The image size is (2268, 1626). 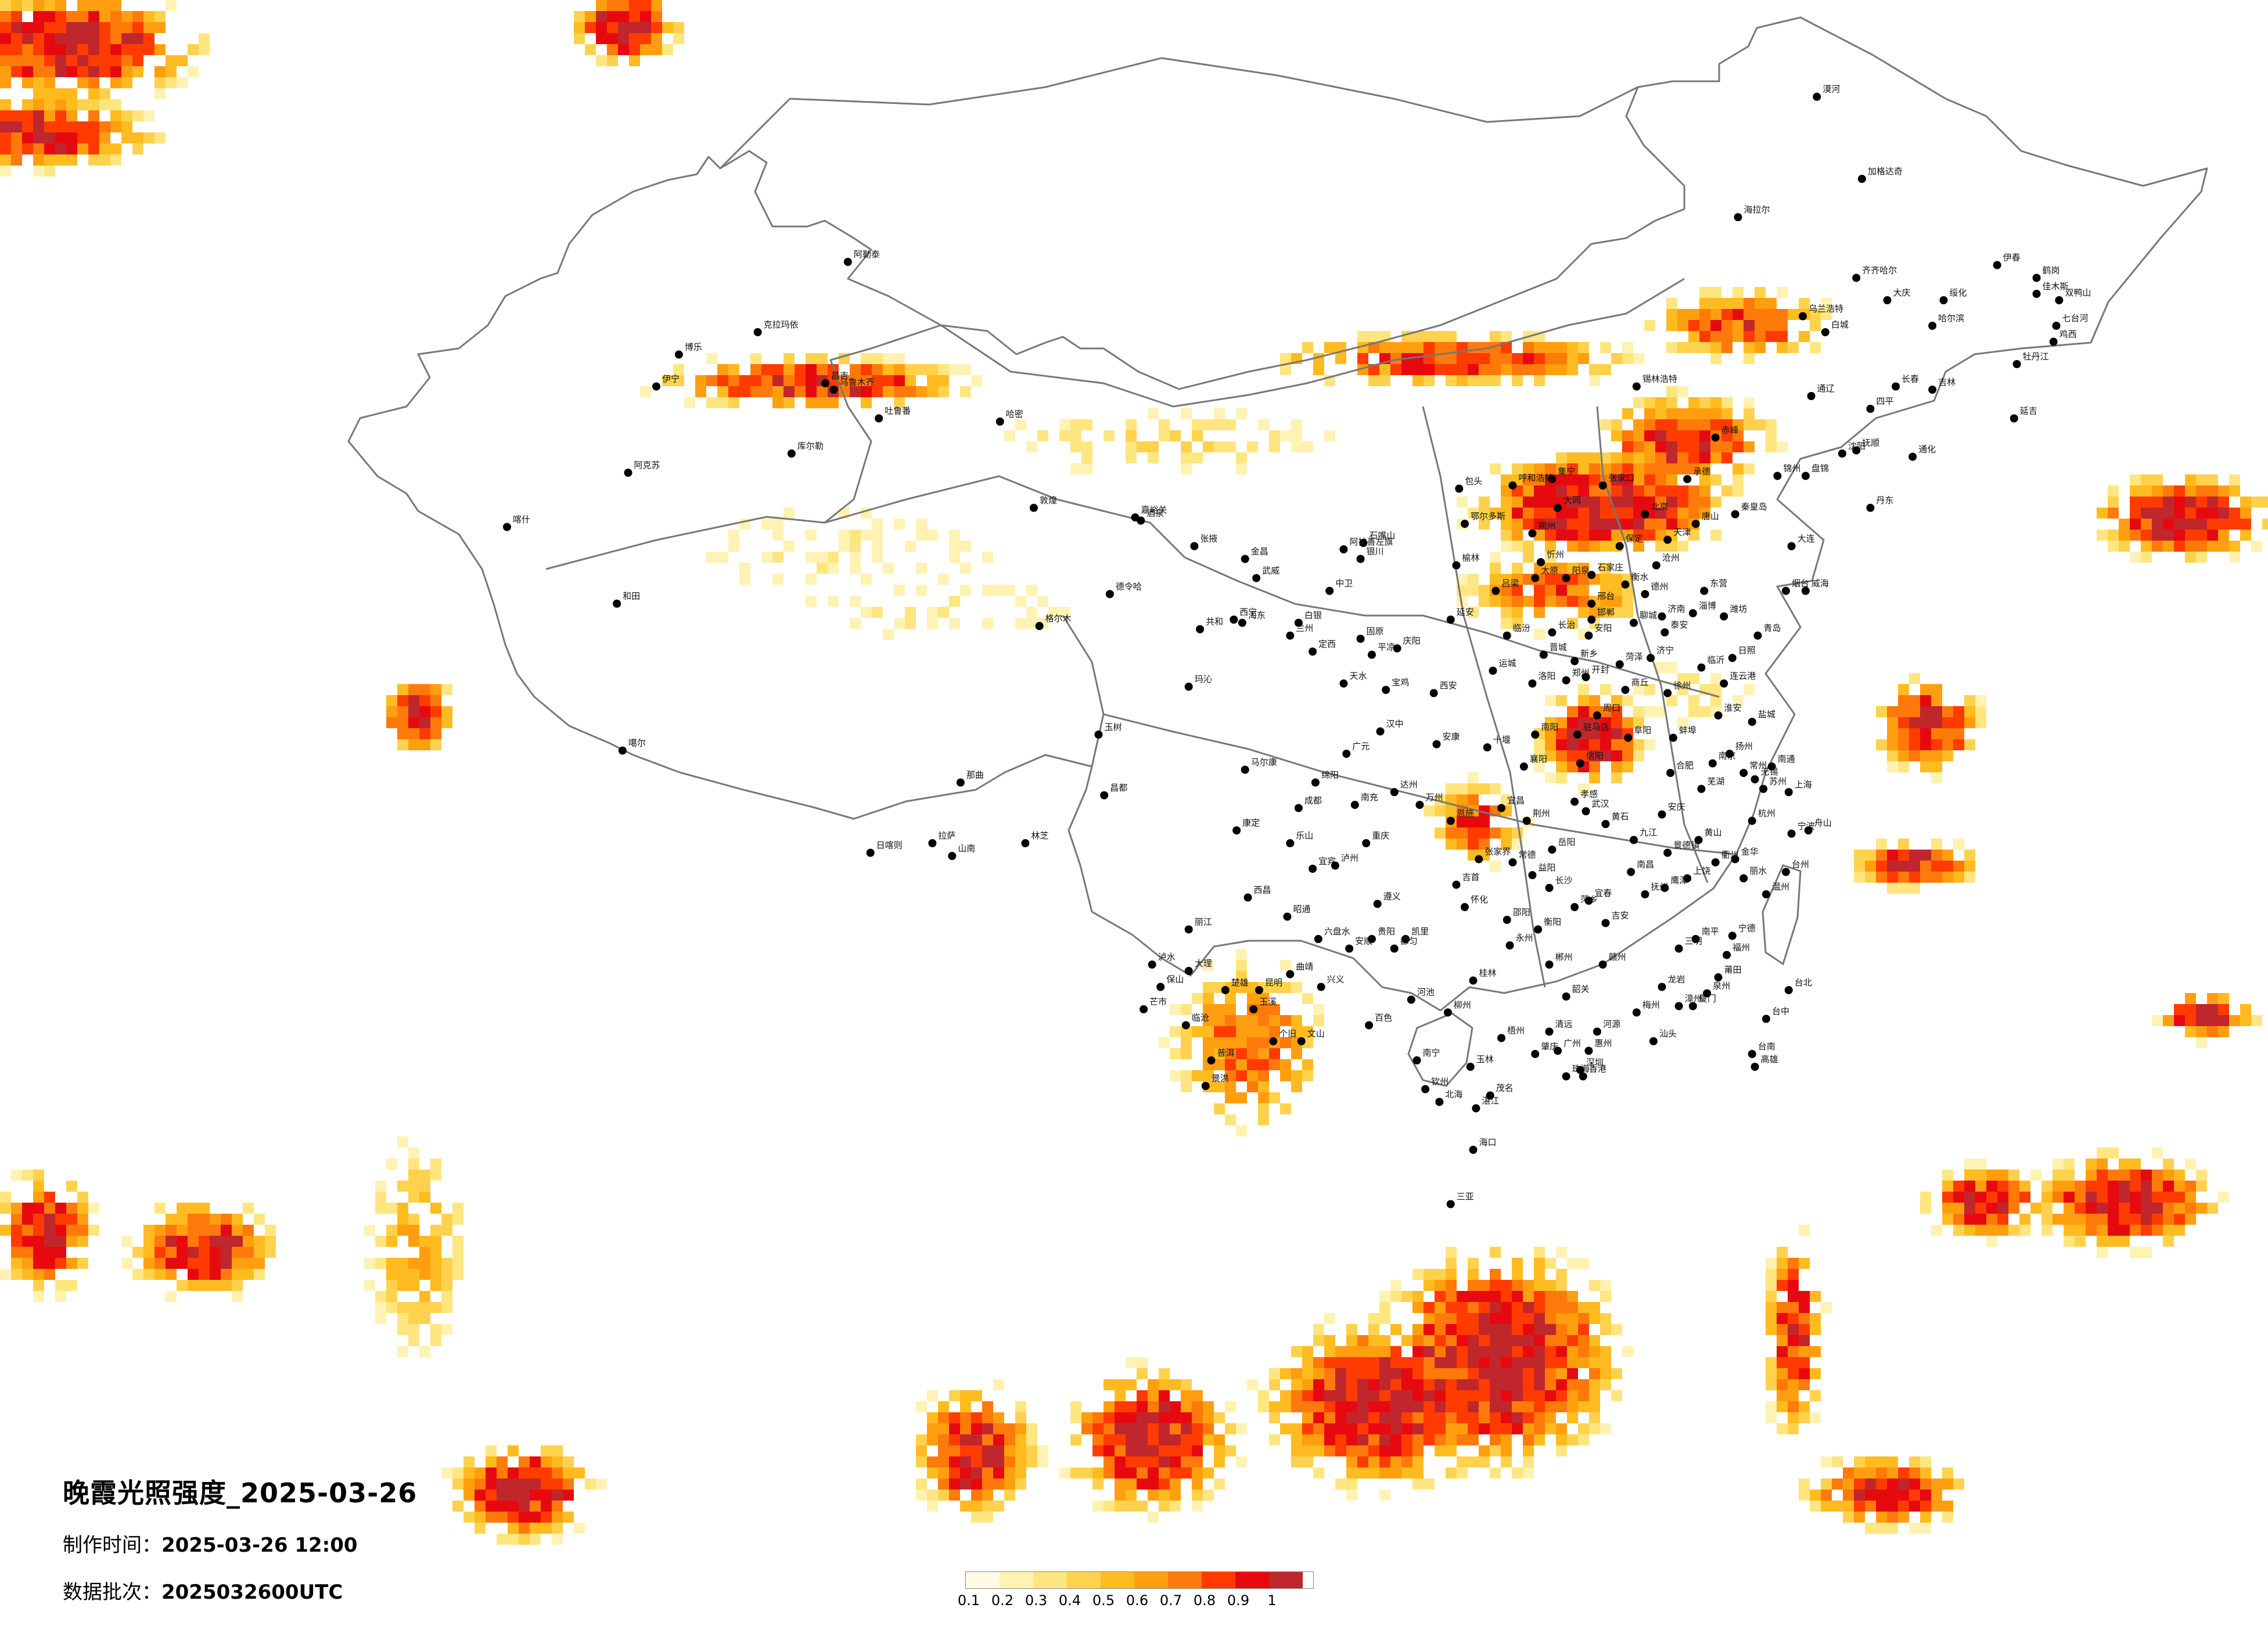 I want to click on legend-ticks: 0.1 0.2 0.3 0.4 0.5 0.6 0.7 0.8 0.9 1, so click(x=1136, y=1599).